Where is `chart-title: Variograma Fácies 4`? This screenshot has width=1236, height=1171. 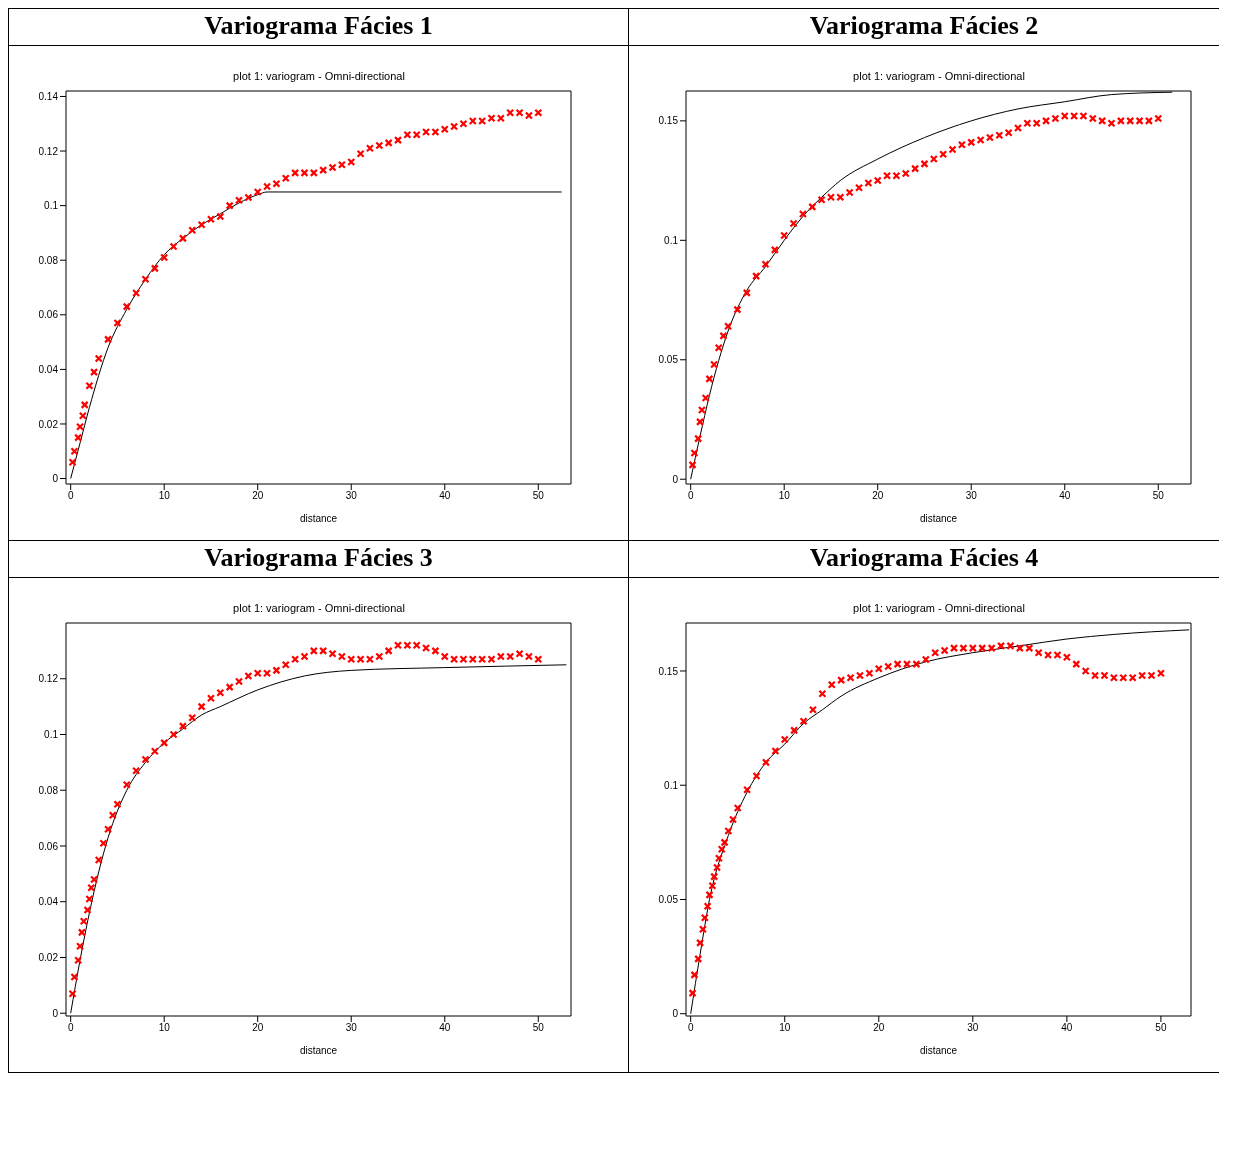
chart-title: Variograma Fácies 4 is located at coordinates (924, 559).